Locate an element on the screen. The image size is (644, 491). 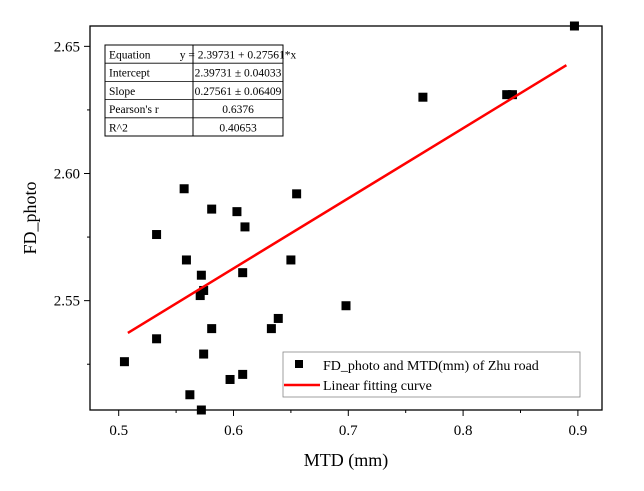
table-row-value: 0.6376 is located at coordinates (238, 110).